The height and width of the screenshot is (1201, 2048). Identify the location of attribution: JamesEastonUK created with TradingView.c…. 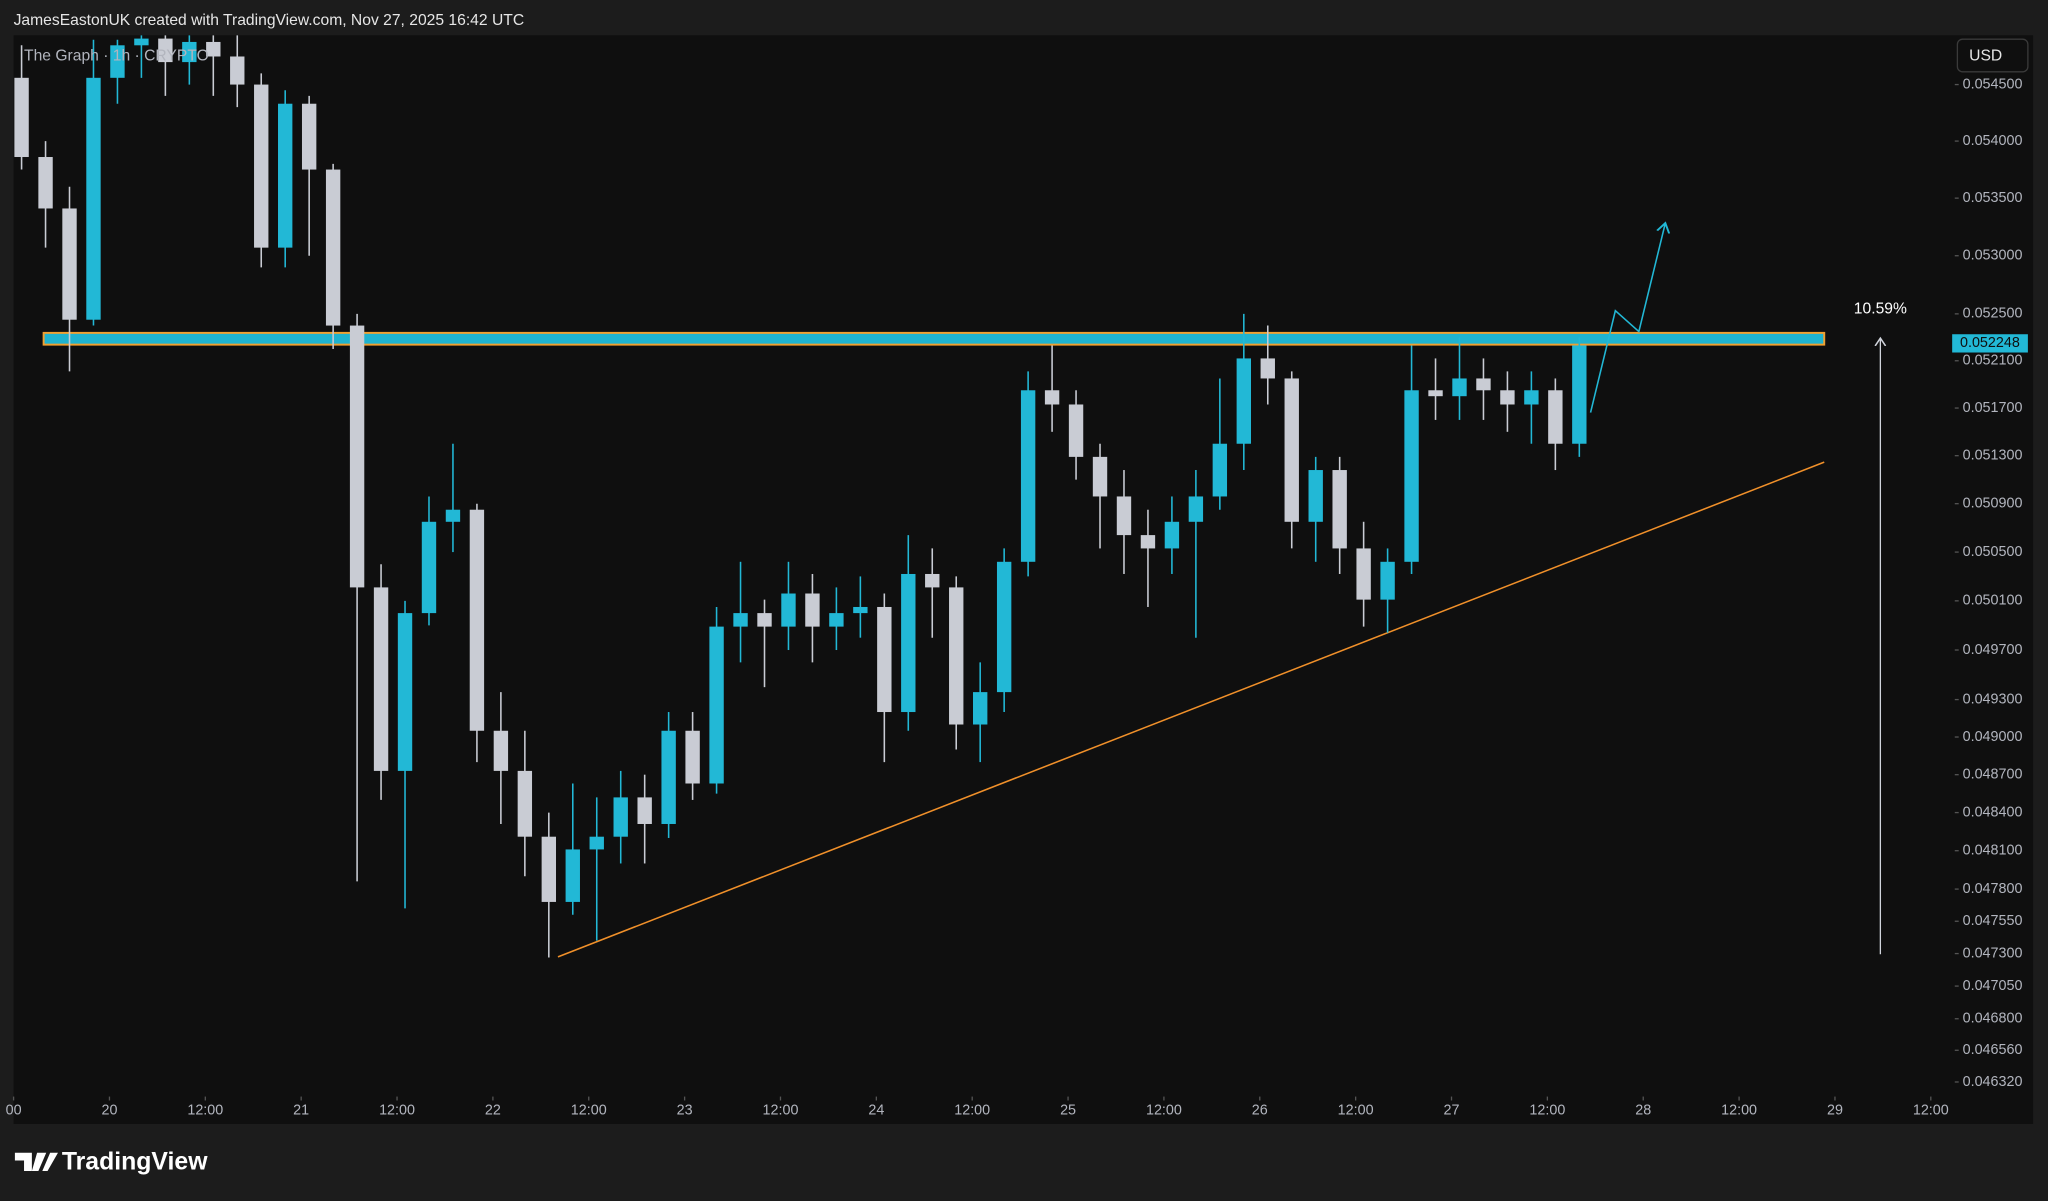
(269, 20).